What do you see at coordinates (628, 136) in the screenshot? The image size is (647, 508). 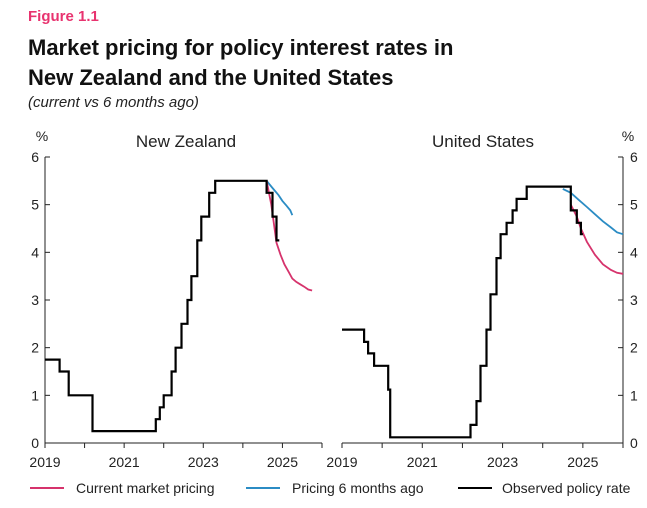 I see `us-ylabel: %` at bounding box center [628, 136].